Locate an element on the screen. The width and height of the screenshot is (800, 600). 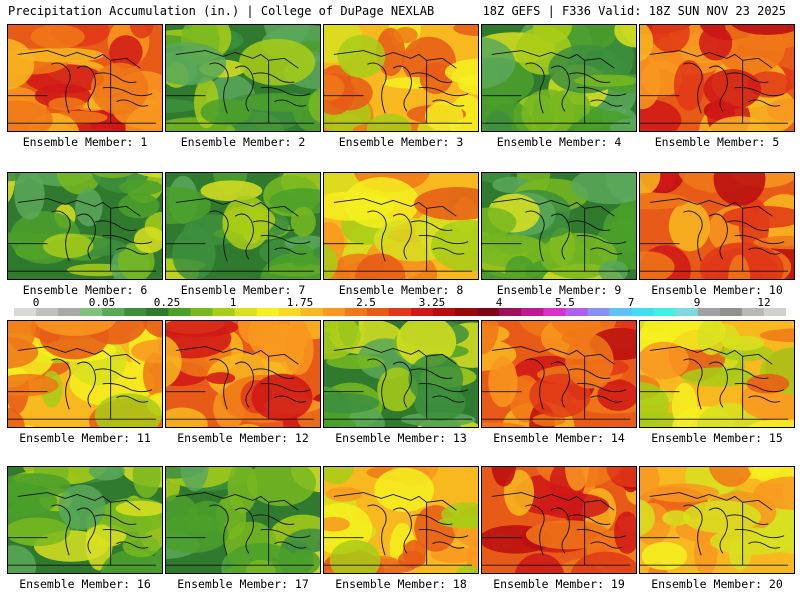
ensemble-member-label: Ensemble Member: 13 is located at coordinates (401, 438).